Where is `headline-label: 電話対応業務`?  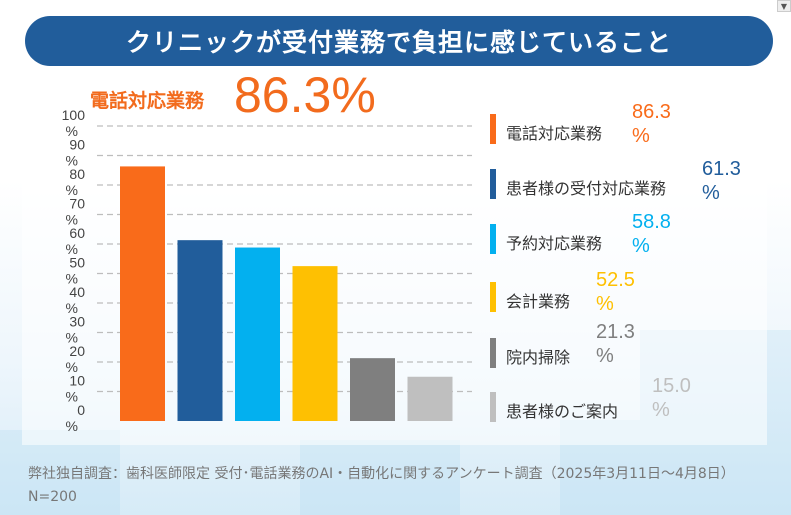 headline-label: 電話対応業務 is located at coordinates (147, 101).